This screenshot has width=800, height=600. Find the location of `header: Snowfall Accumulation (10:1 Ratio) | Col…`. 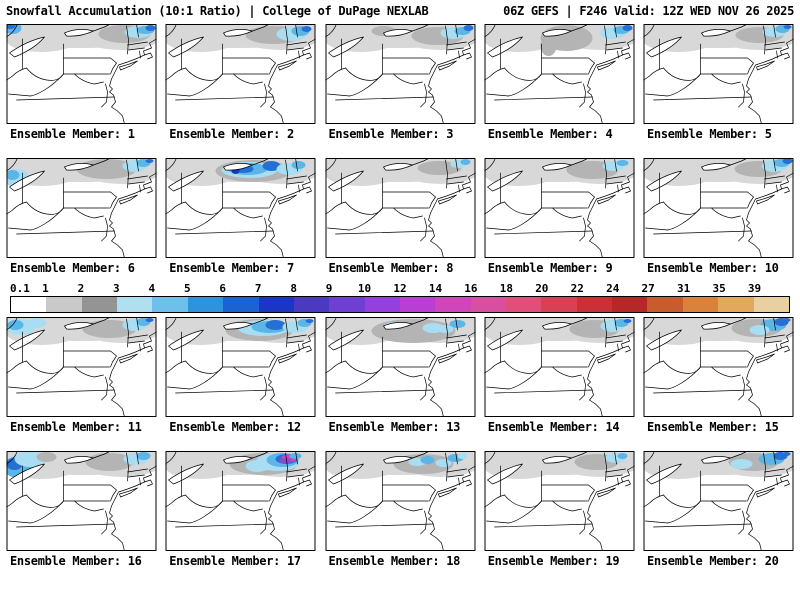

header: Snowfall Accumulation (10:1 Ratio) | Col… is located at coordinates (400, 9).